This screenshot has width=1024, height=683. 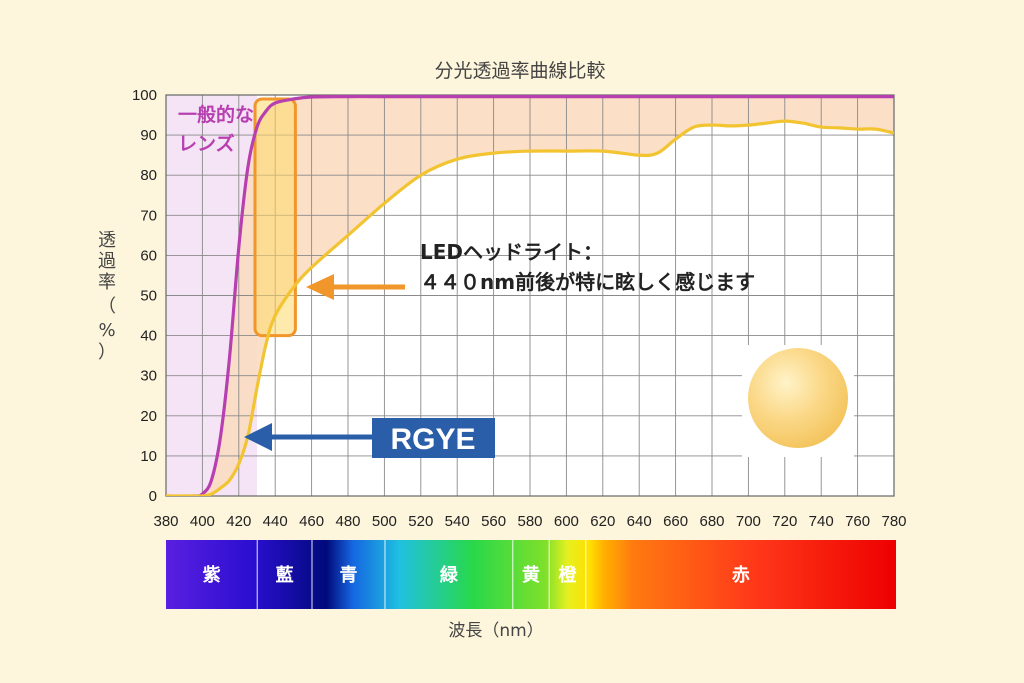 What do you see at coordinates (639, 521) in the screenshot?
I see `x-tick-label: 640` at bounding box center [639, 521].